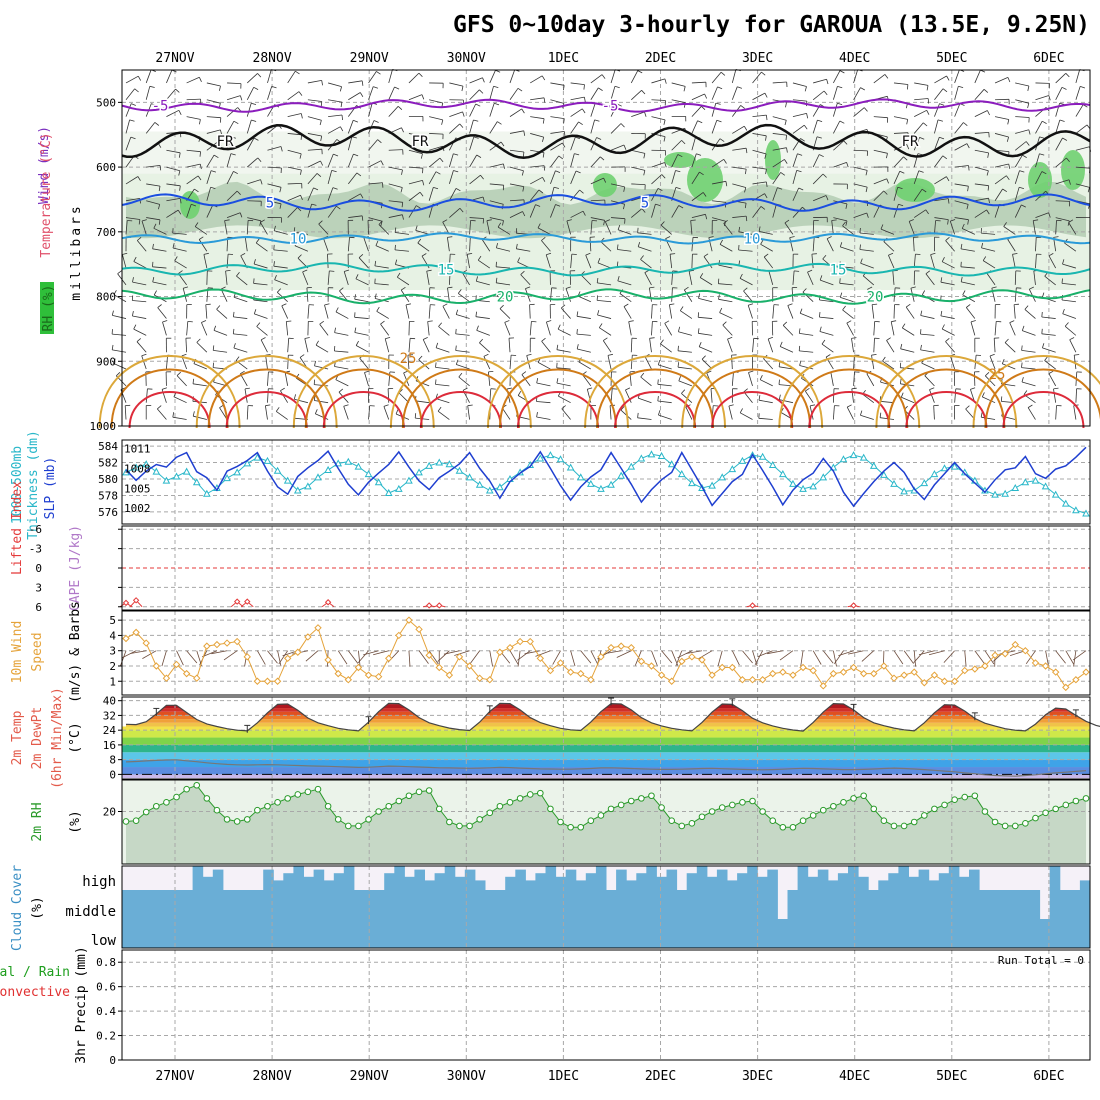  Describe the element at coordinates (910, 142) in the screenshot. I see `isotherm-label: FR` at that location.